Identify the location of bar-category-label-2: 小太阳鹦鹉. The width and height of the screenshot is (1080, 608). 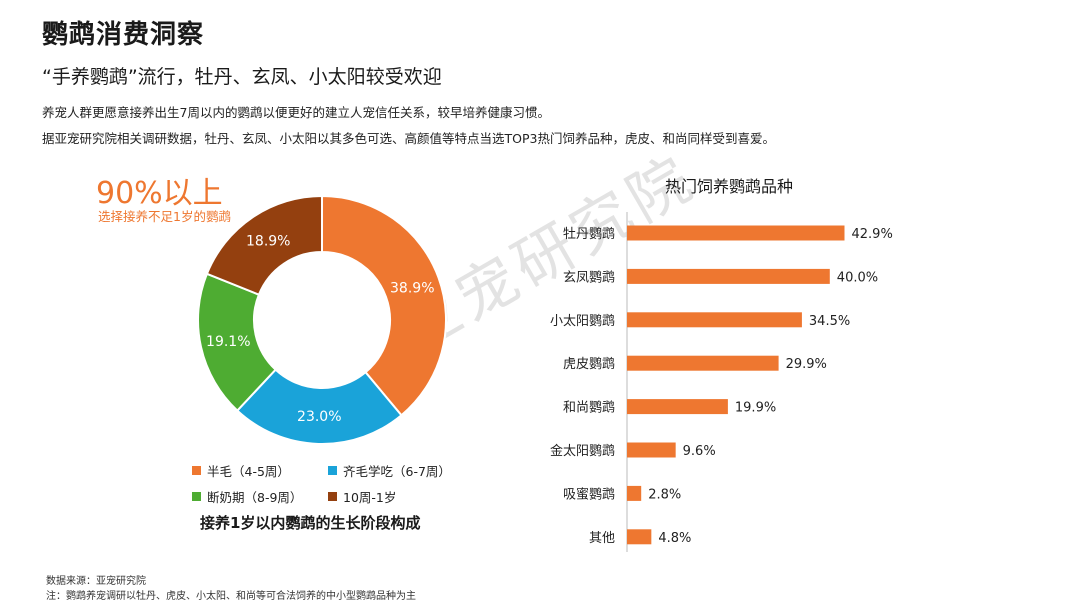
(582, 321).